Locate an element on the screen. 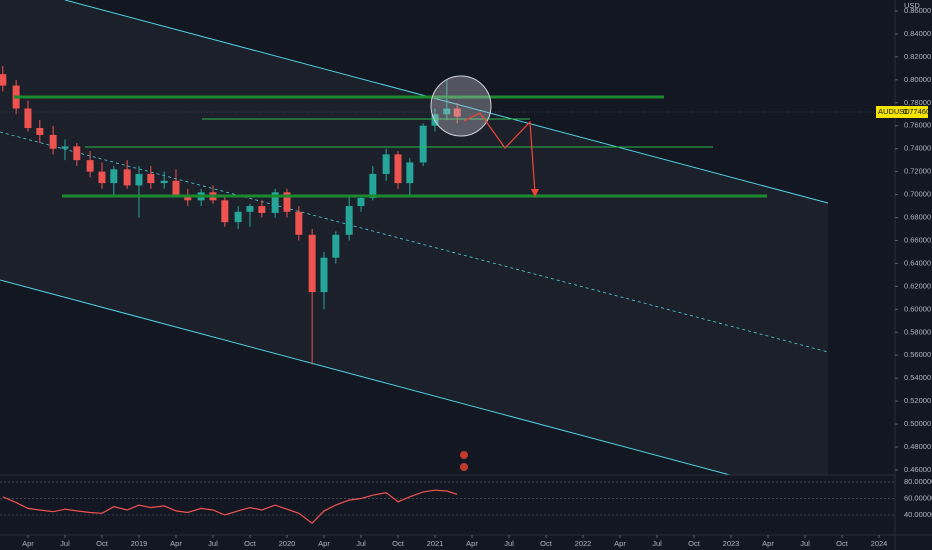  y-tick-label: 0.62000 is located at coordinates (917, 285).